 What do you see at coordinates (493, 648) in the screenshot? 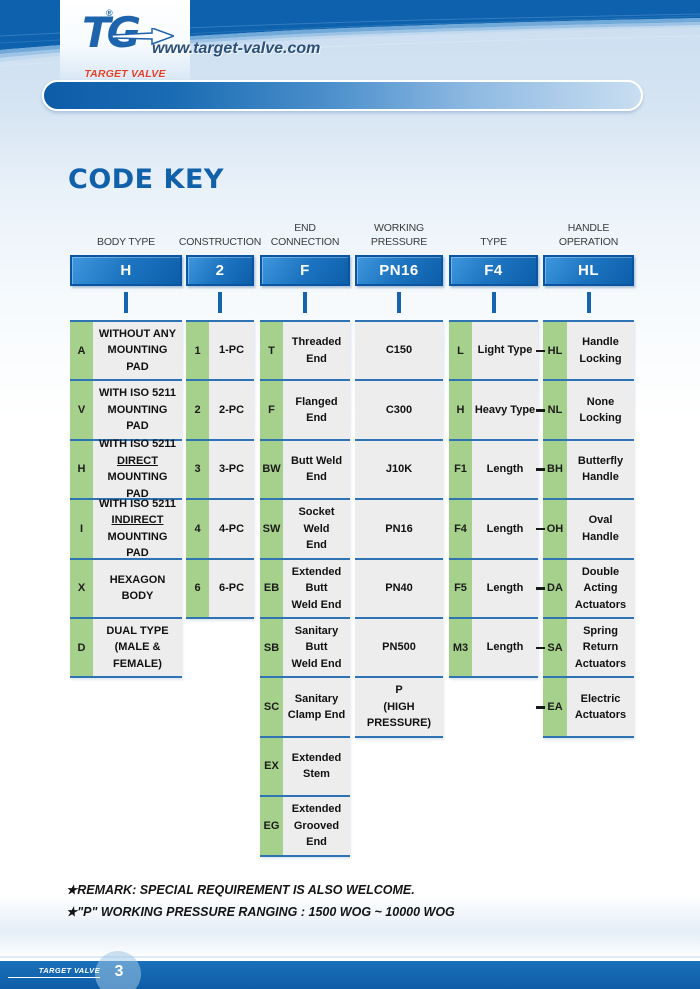
I see `table-row: M3 Length` at bounding box center [493, 648].